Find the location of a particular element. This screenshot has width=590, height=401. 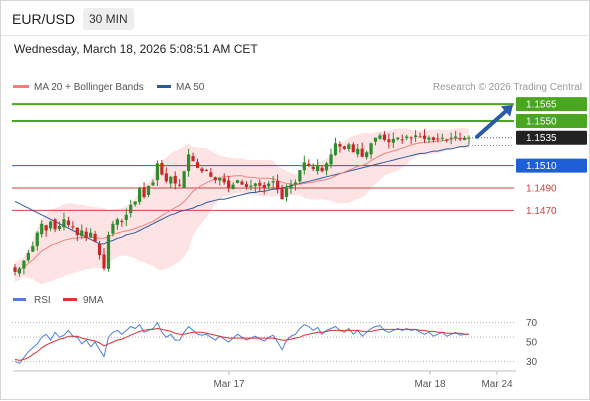

x-tick-label: Mar 17 is located at coordinates (229, 384).